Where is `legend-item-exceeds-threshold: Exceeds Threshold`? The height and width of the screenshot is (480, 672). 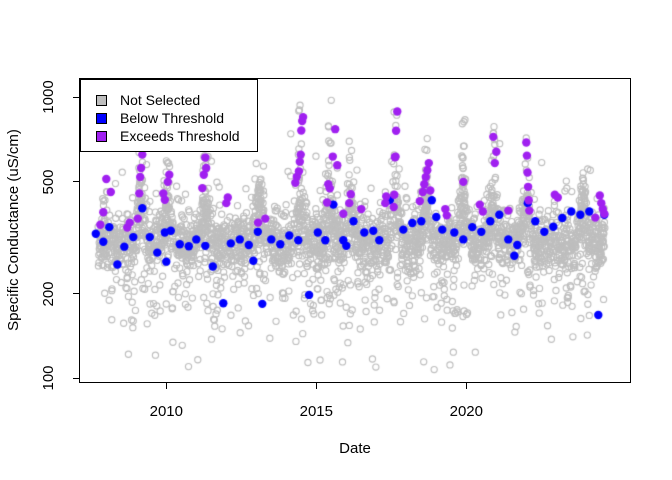
legend-item-exceeds-threshold: Exceeds Threshold is located at coordinates (169, 136).